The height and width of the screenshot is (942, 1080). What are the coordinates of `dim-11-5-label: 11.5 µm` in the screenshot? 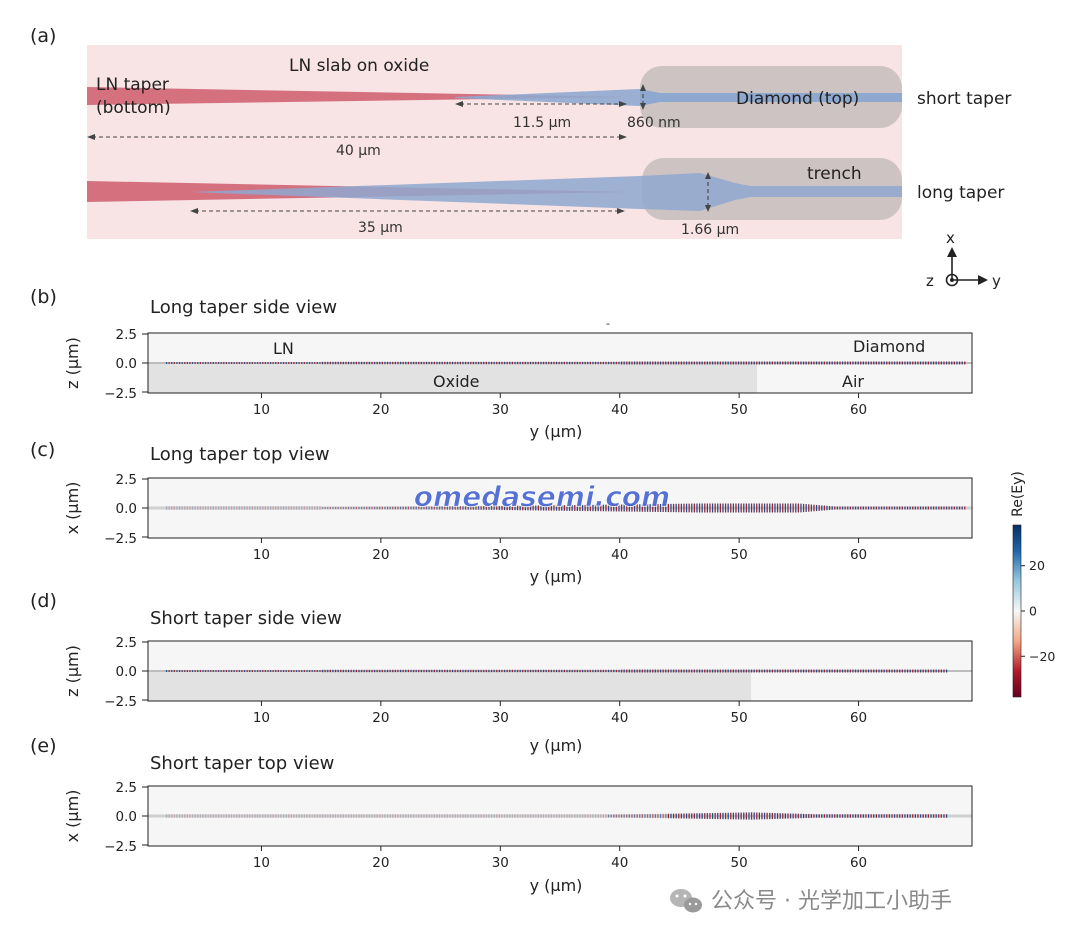 It's located at (542, 123).